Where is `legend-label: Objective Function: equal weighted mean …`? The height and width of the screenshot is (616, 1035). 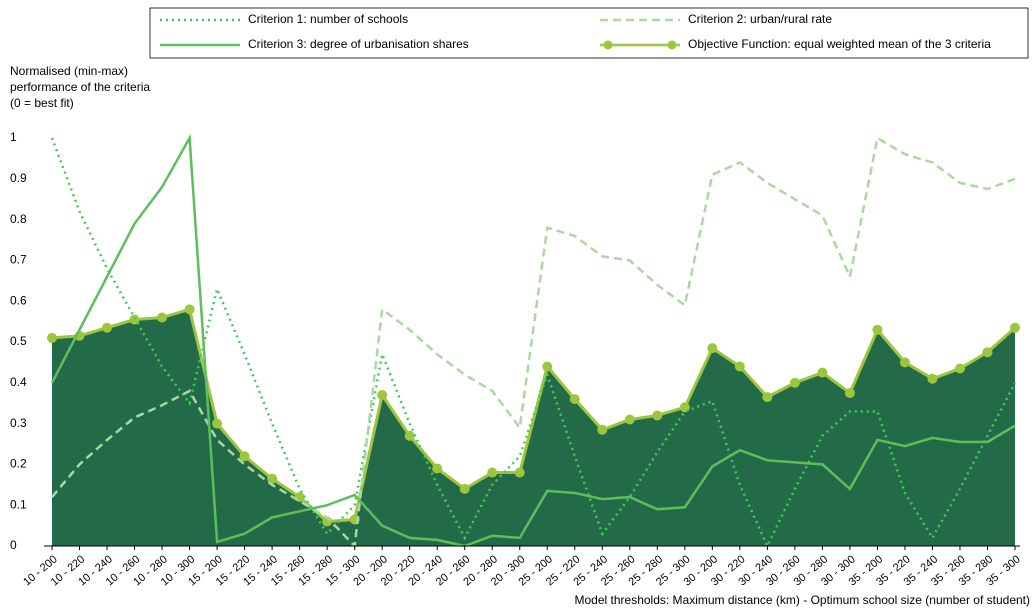
legend-label: Objective Function: equal weighted mean … is located at coordinates (839, 44).